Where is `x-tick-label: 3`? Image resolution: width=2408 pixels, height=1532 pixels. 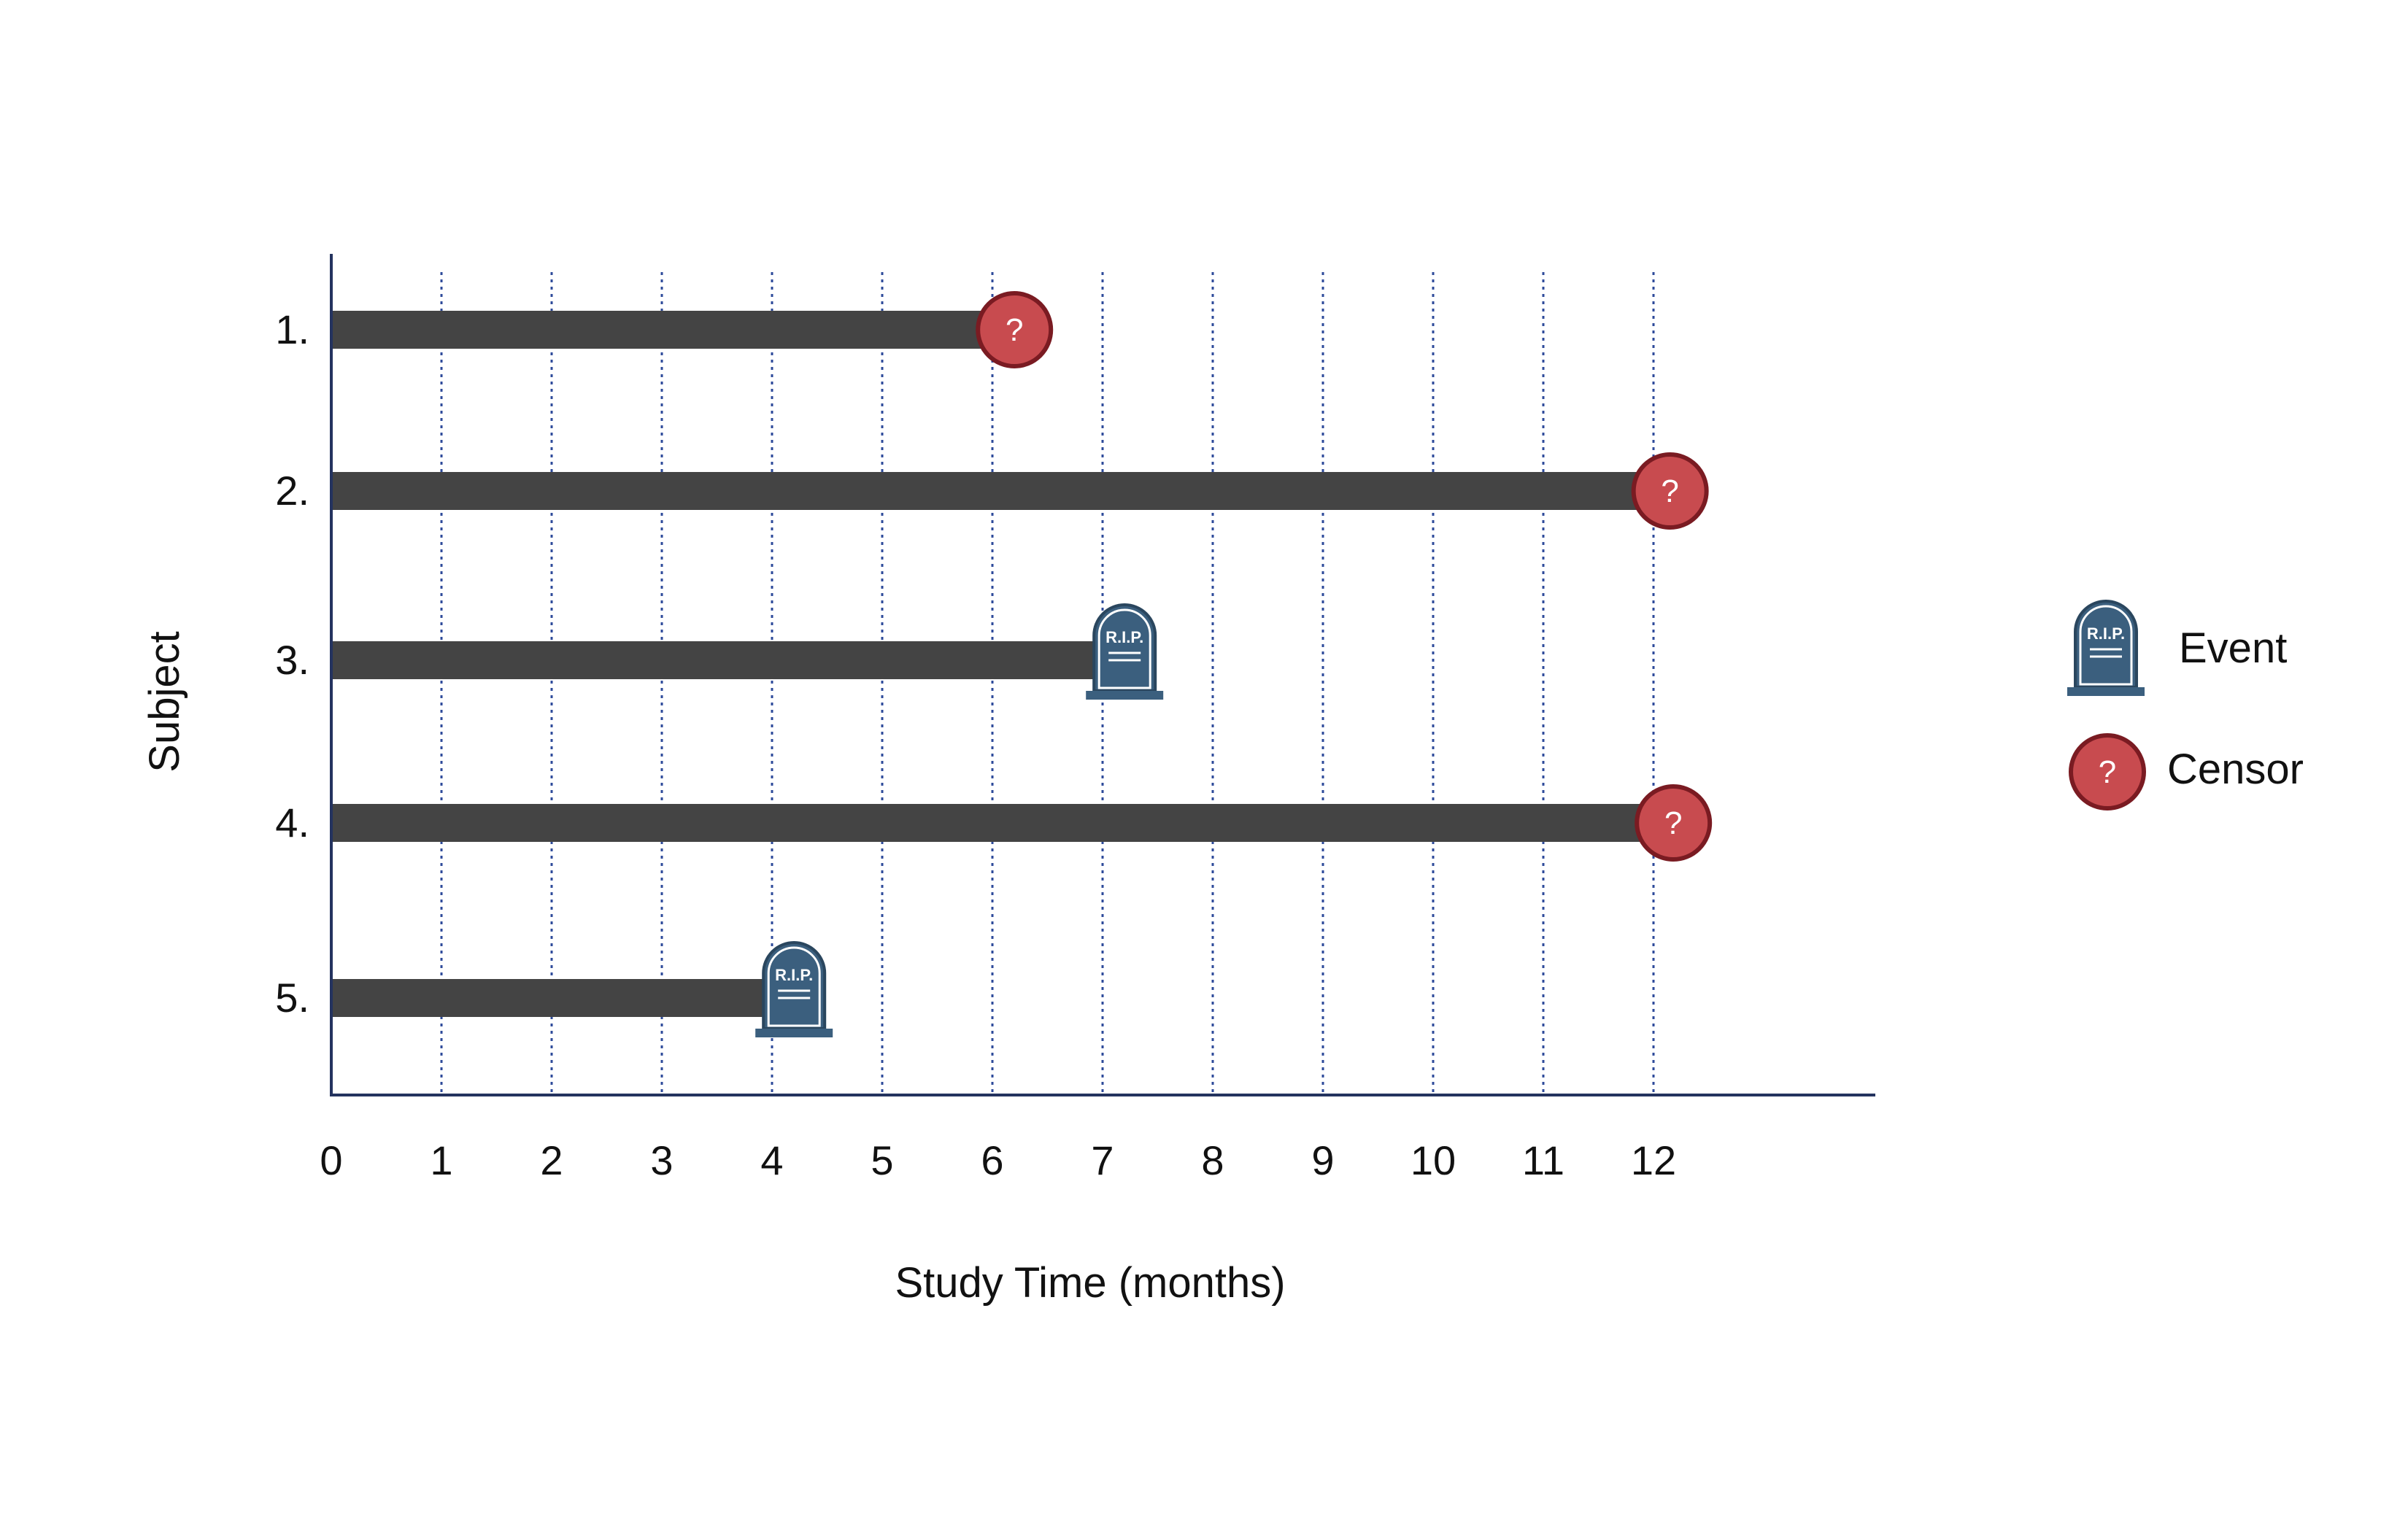 x-tick-label: 3 is located at coordinates (661, 1160).